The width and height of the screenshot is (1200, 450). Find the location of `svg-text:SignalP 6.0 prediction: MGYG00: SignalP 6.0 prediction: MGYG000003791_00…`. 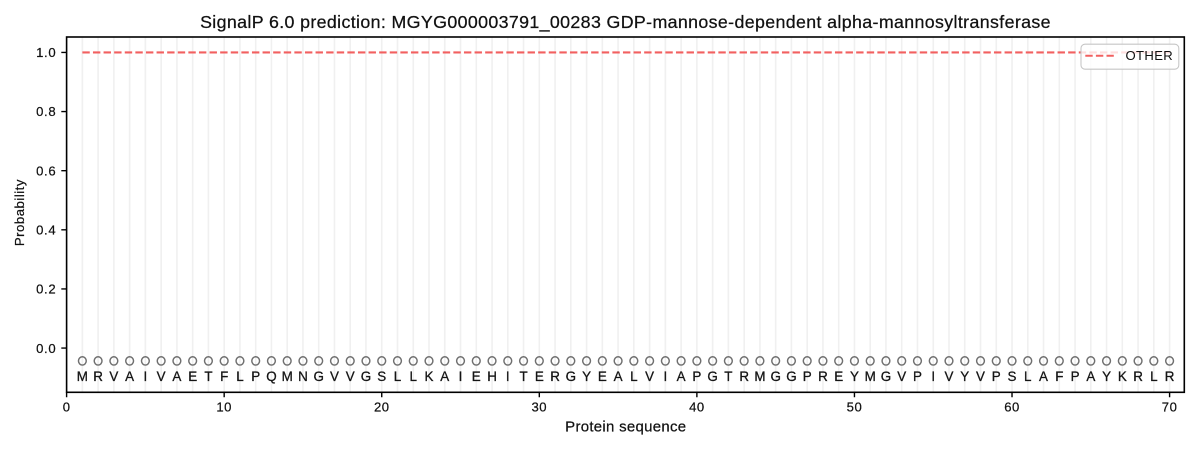

svg-text:SignalP 6.0 prediction: MGYG00: SignalP 6.0 prediction: MGYG000003791_00… is located at coordinates (625, 22).